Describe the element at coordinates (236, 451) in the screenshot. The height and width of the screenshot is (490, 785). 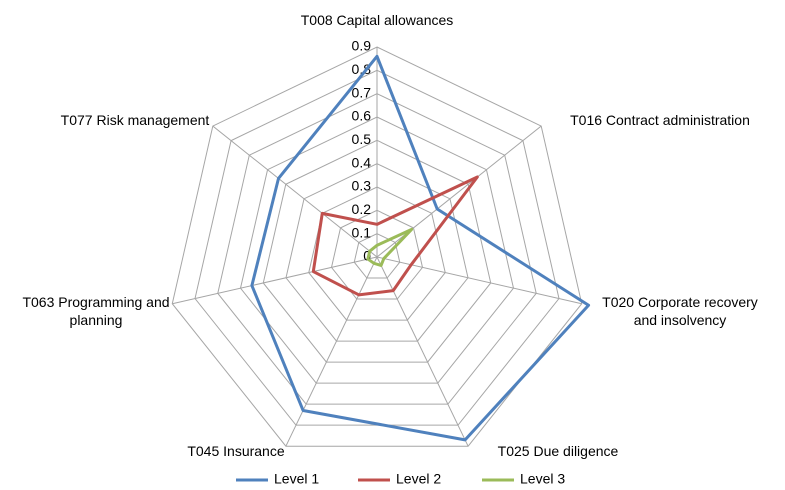
I see `category-label: T045 Insurance` at that location.